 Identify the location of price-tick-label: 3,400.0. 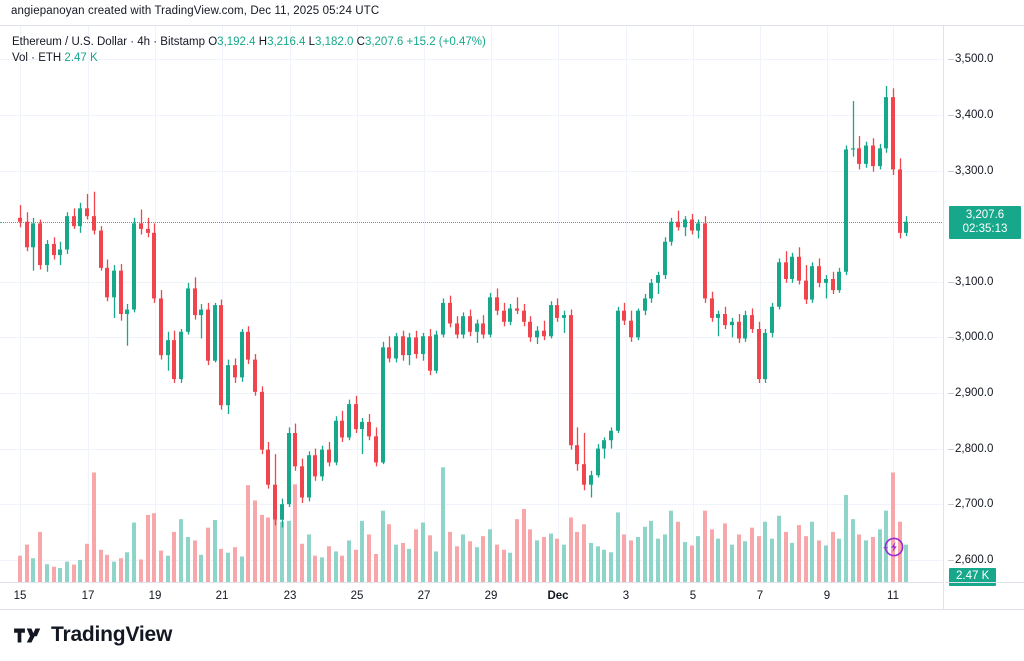
(970, 115).